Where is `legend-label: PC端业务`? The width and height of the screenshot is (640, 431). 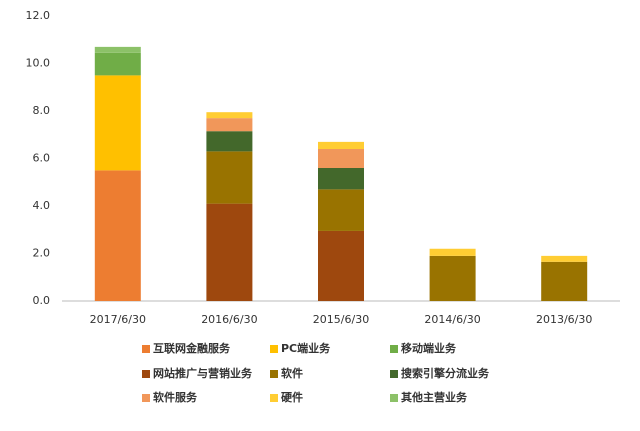 legend-label: PC端业务 is located at coordinates (306, 348).